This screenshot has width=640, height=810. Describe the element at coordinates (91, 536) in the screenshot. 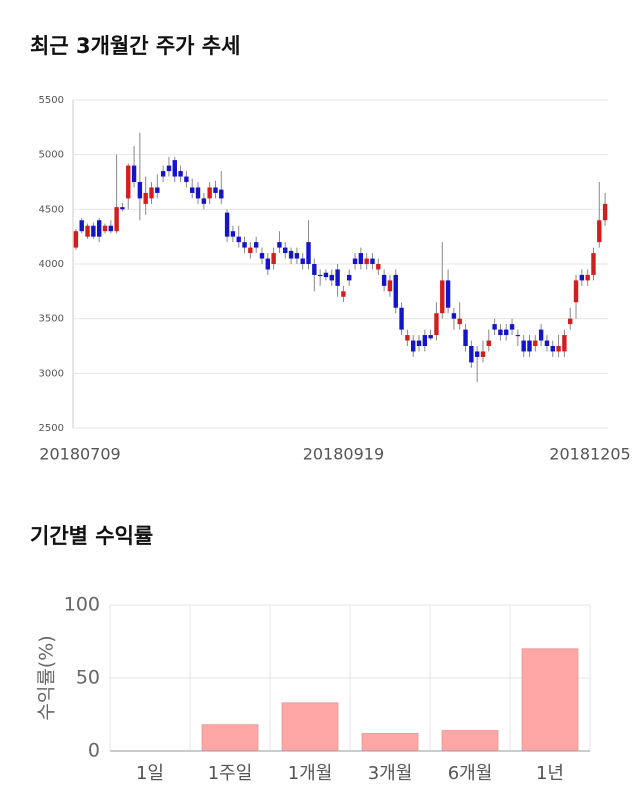

I see `chart-title: 기간별 수익률` at that location.